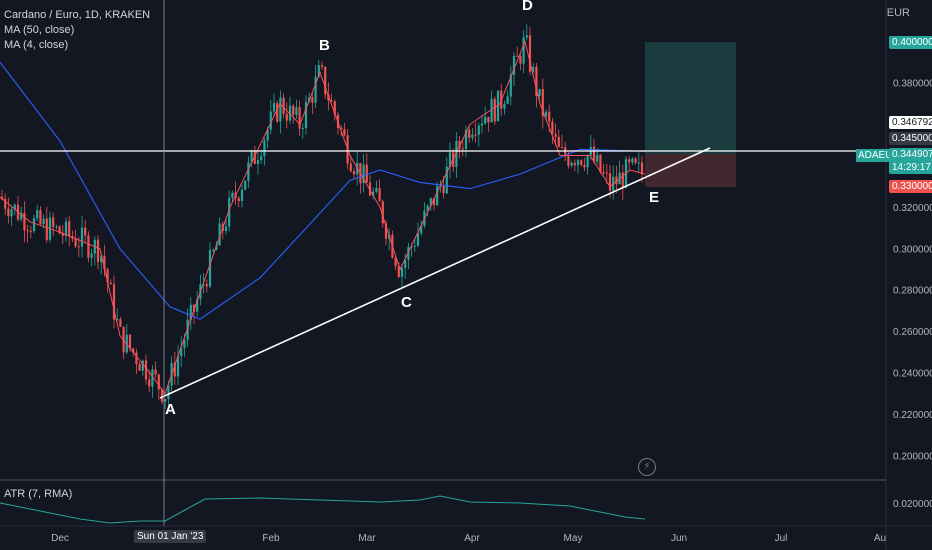  Describe the element at coordinates (323, 509) in the screenshot. I see `atr-line` at that location.